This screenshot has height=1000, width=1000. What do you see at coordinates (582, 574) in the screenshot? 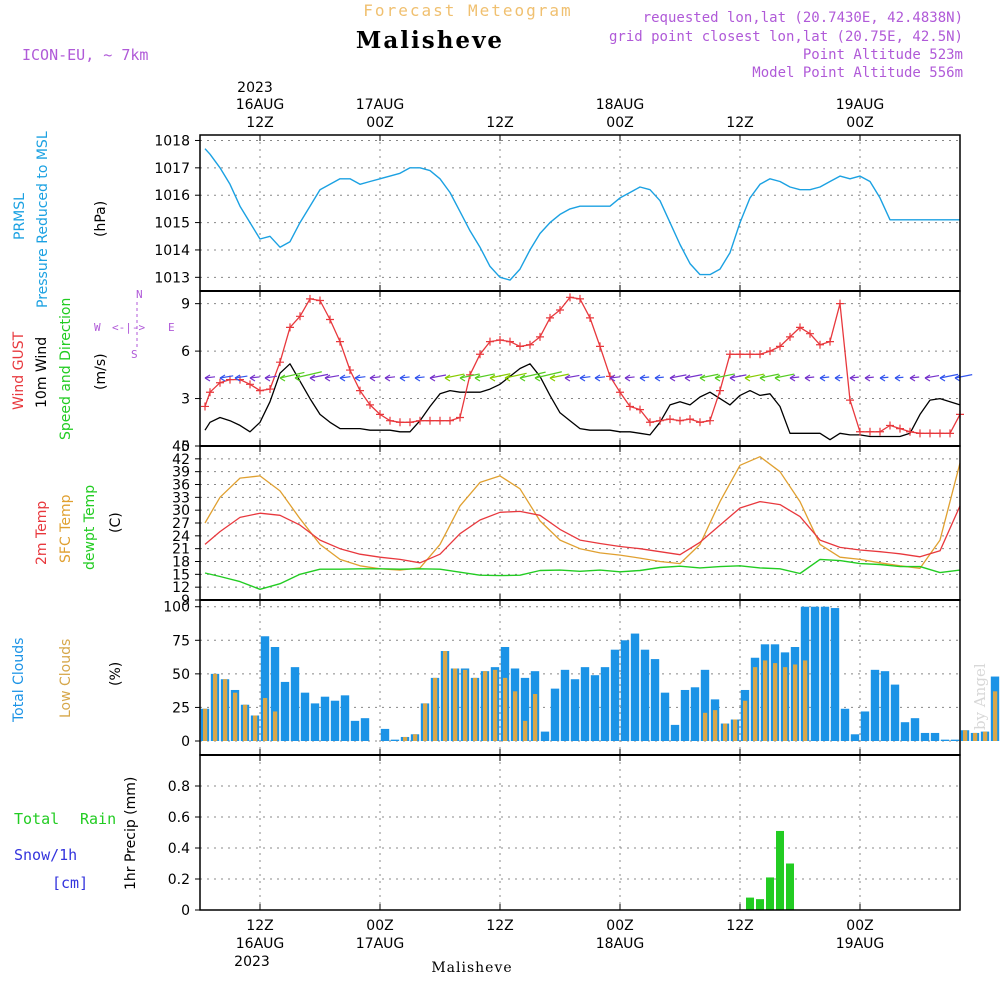
I see `dewpoint-line` at bounding box center [582, 574].